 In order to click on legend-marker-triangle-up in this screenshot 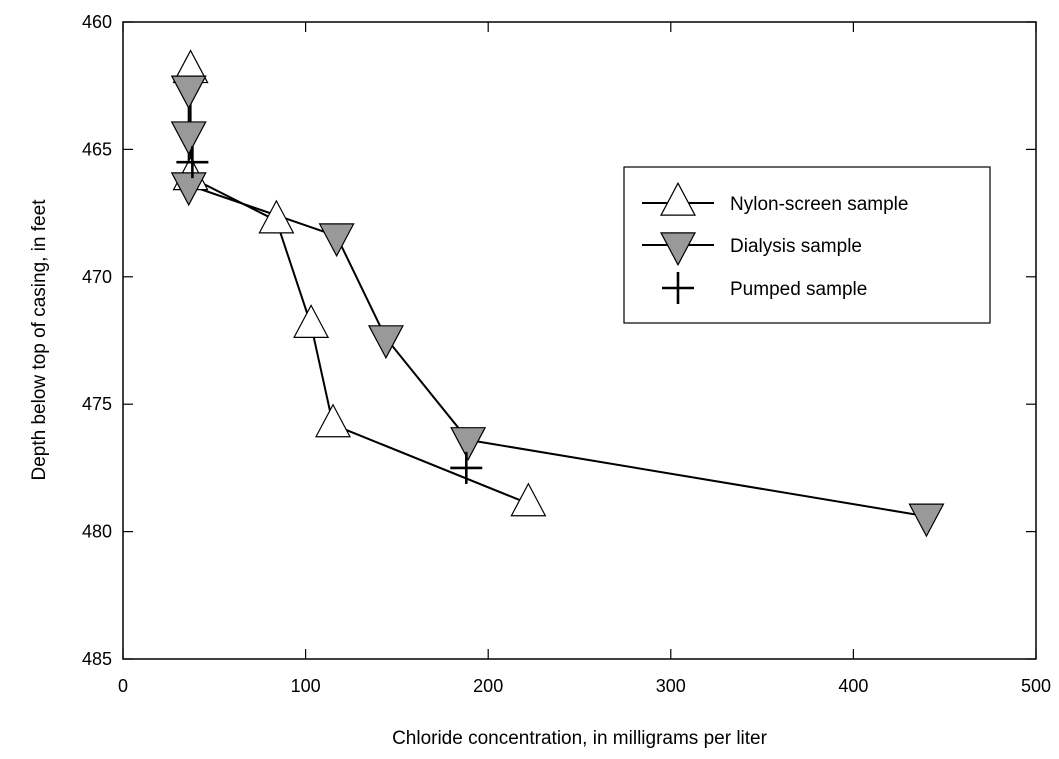, I will do `click(678, 198)`.